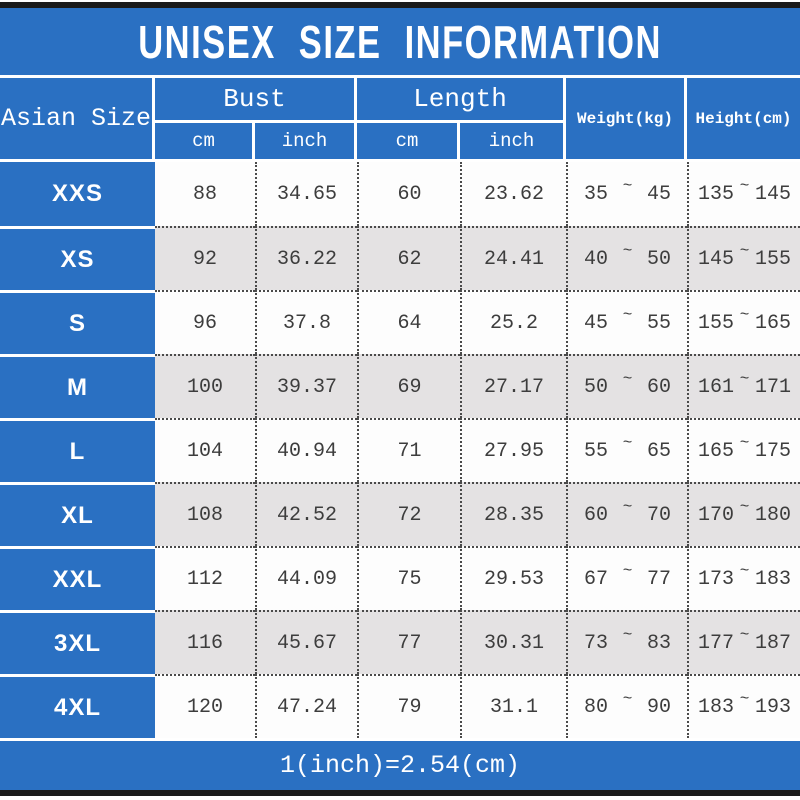 The width and height of the screenshot is (800, 800). I want to click on cell-XXL-length_inch: 29.53, so click(513, 578).